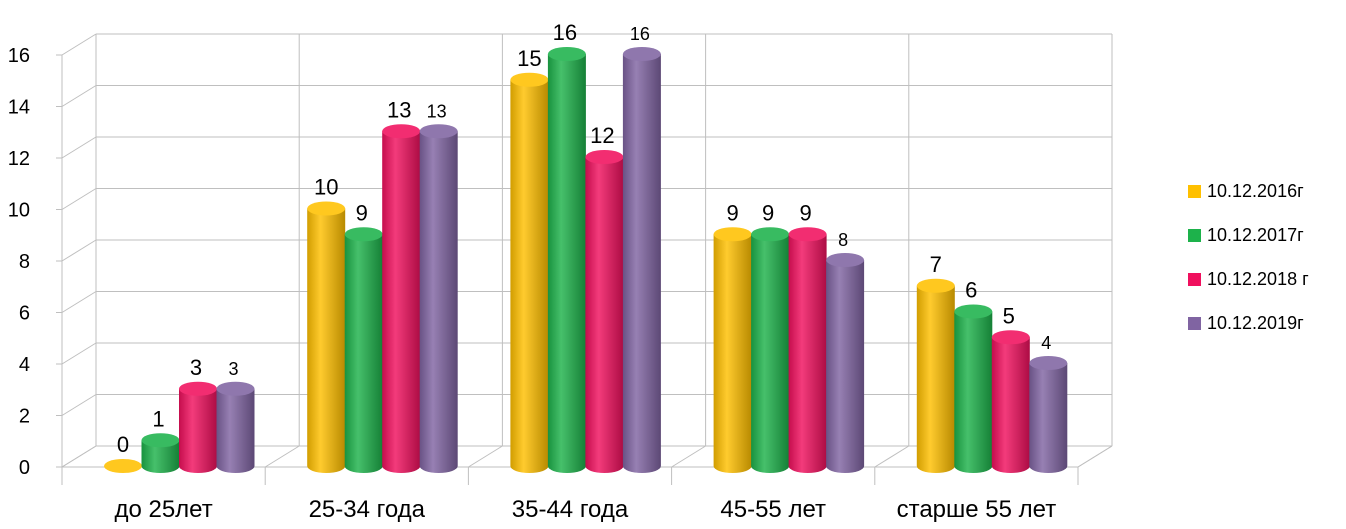  Describe the element at coordinates (1255, 322) in the screenshot. I see `legend-label: 10.12.2019г` at that location.